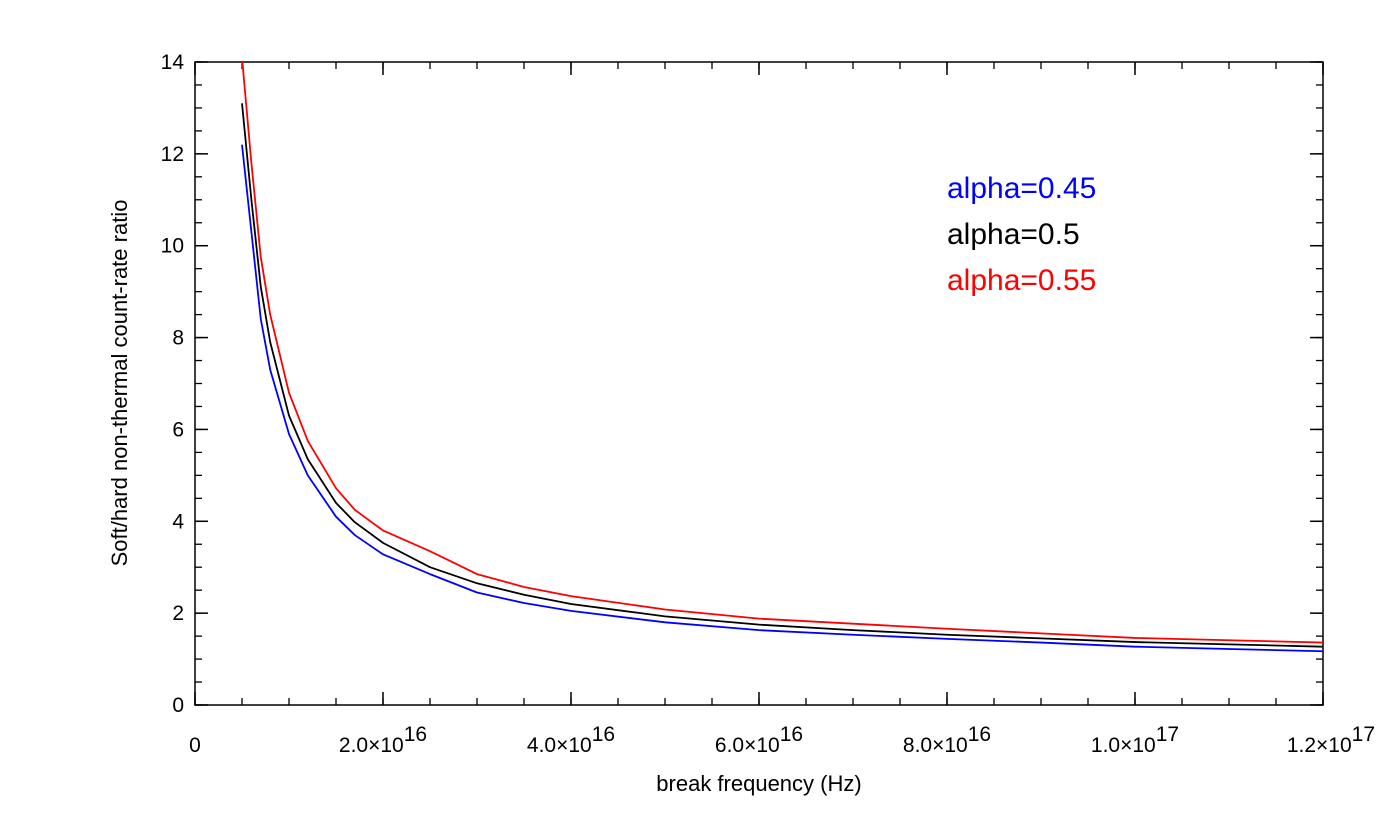 The width and height of the screenshot is (1383, 830). What do you see at coordinates (759, 740) in the screenshot?
I see `x-tick-label: 6.0×10¹⁶` at bounding box center [759, 740].